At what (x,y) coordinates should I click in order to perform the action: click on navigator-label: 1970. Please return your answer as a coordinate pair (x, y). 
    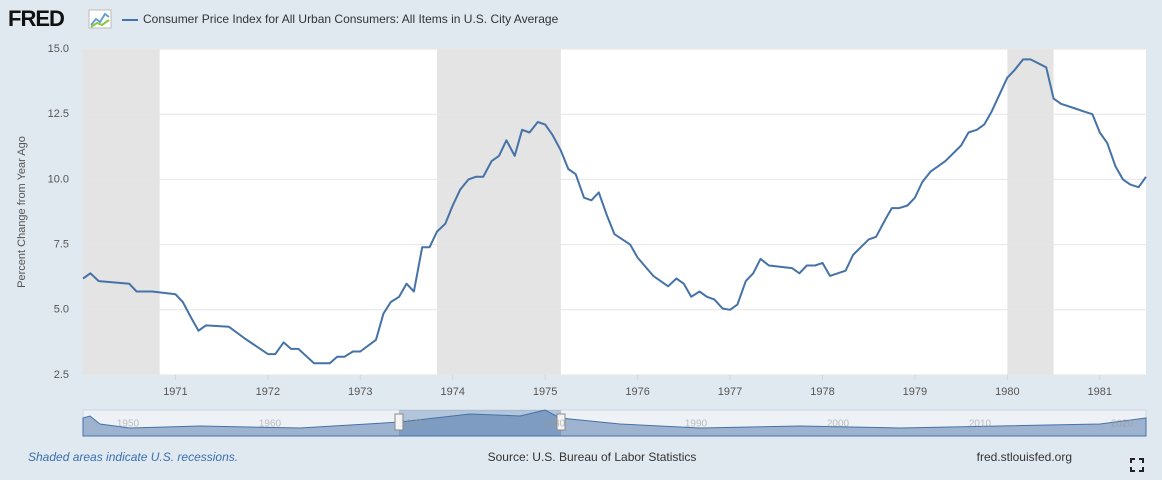
    Looking at the image, I should click on (412, 424).